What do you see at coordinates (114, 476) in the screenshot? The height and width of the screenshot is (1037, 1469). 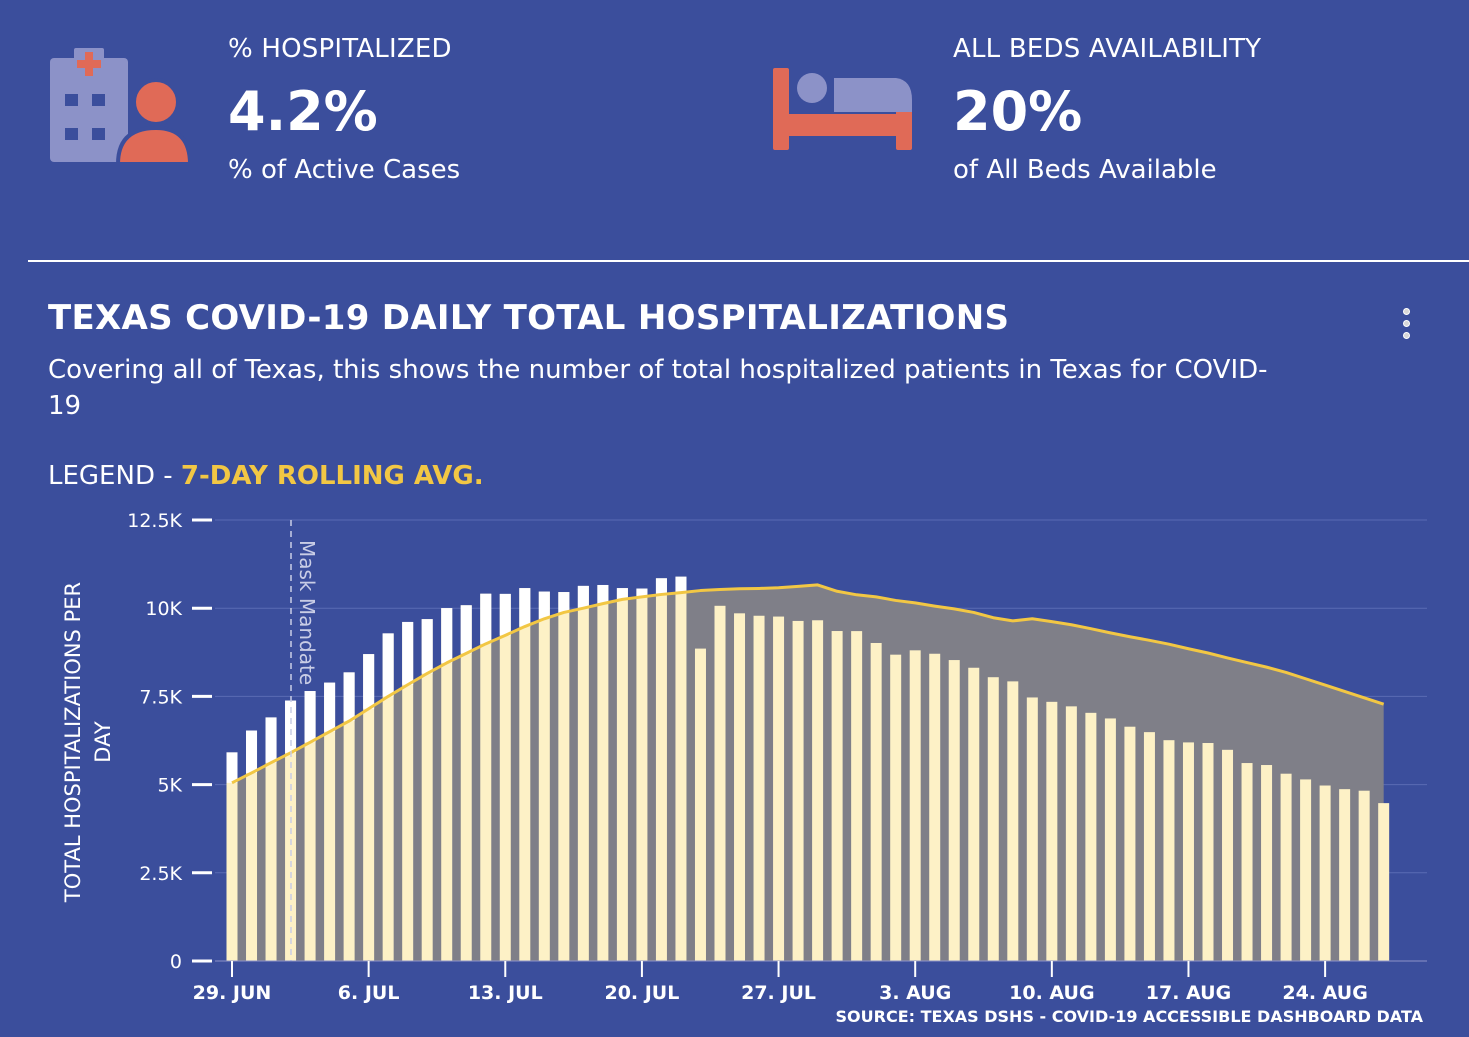 I see `legend-prefix: LEGEND -` at bounding box center [114, 476].